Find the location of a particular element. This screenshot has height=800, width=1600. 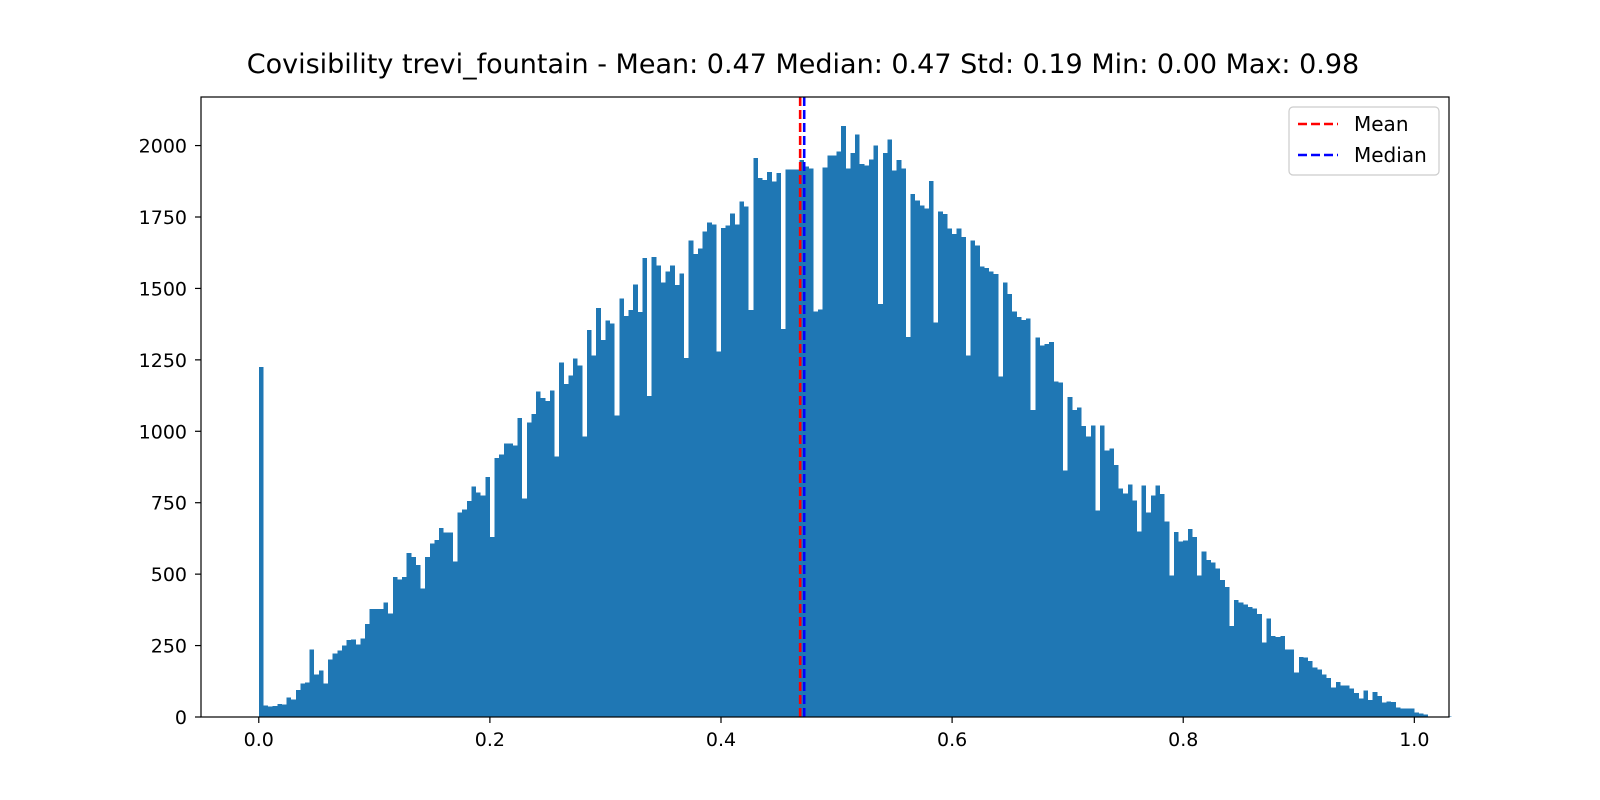

median-legend-label: Median is located at coordinates (1390, 155).